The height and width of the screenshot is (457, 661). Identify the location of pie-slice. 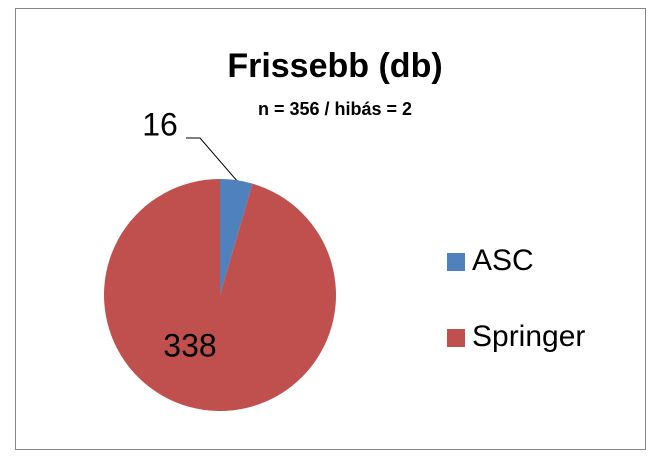
(236, 237).